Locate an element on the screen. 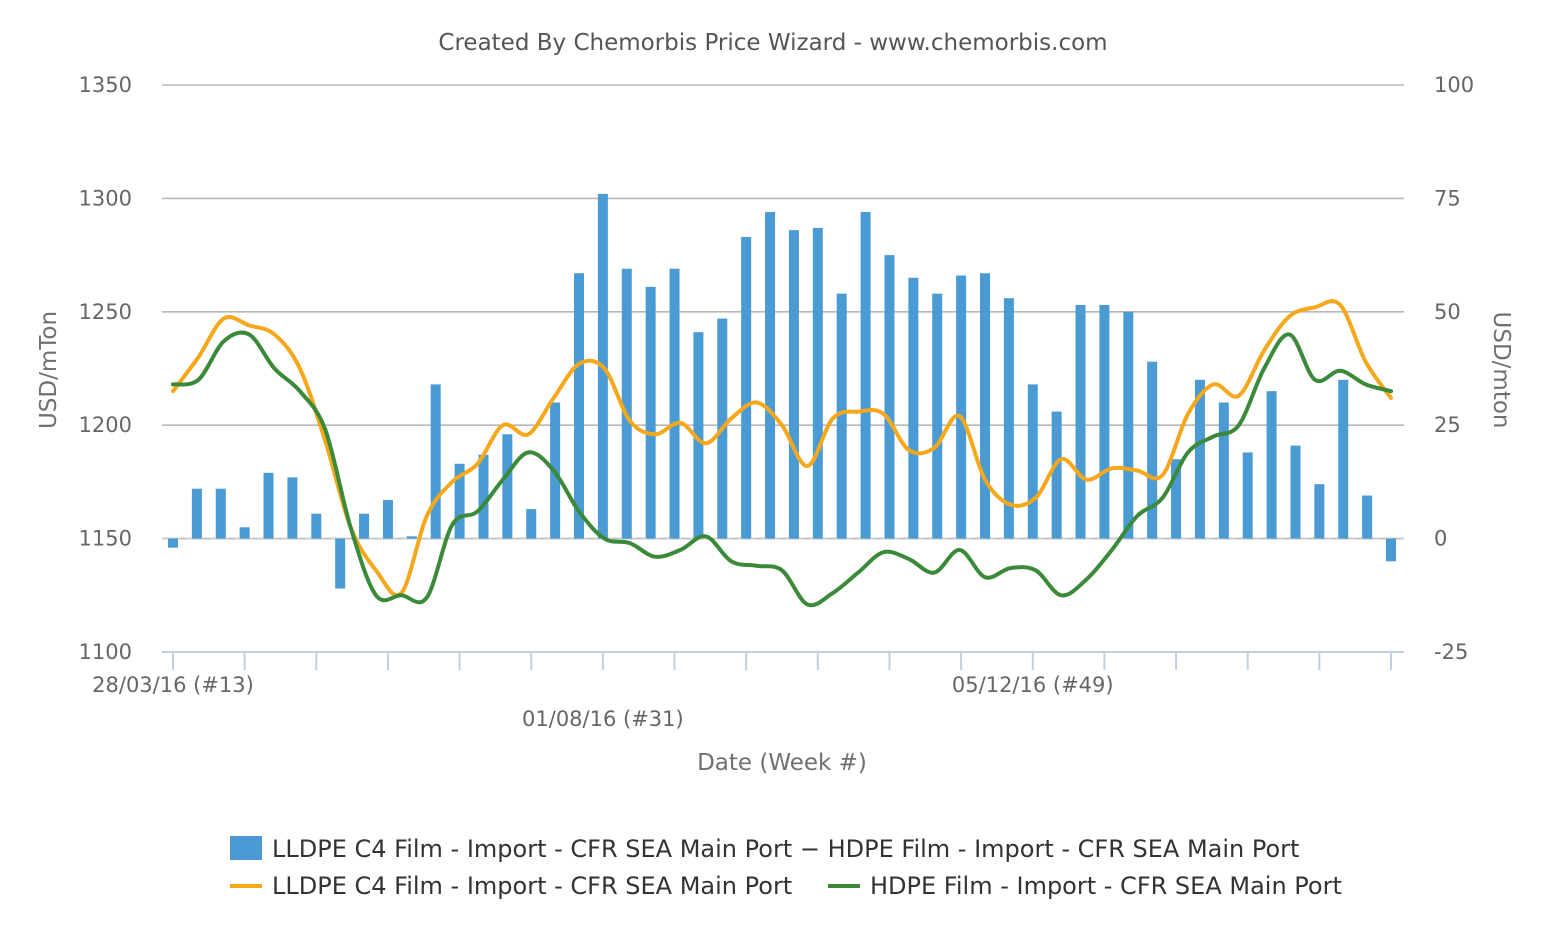 The image size is (1552, 930). y-left-tick-label: 1250 is located at coordinates (105, 312).